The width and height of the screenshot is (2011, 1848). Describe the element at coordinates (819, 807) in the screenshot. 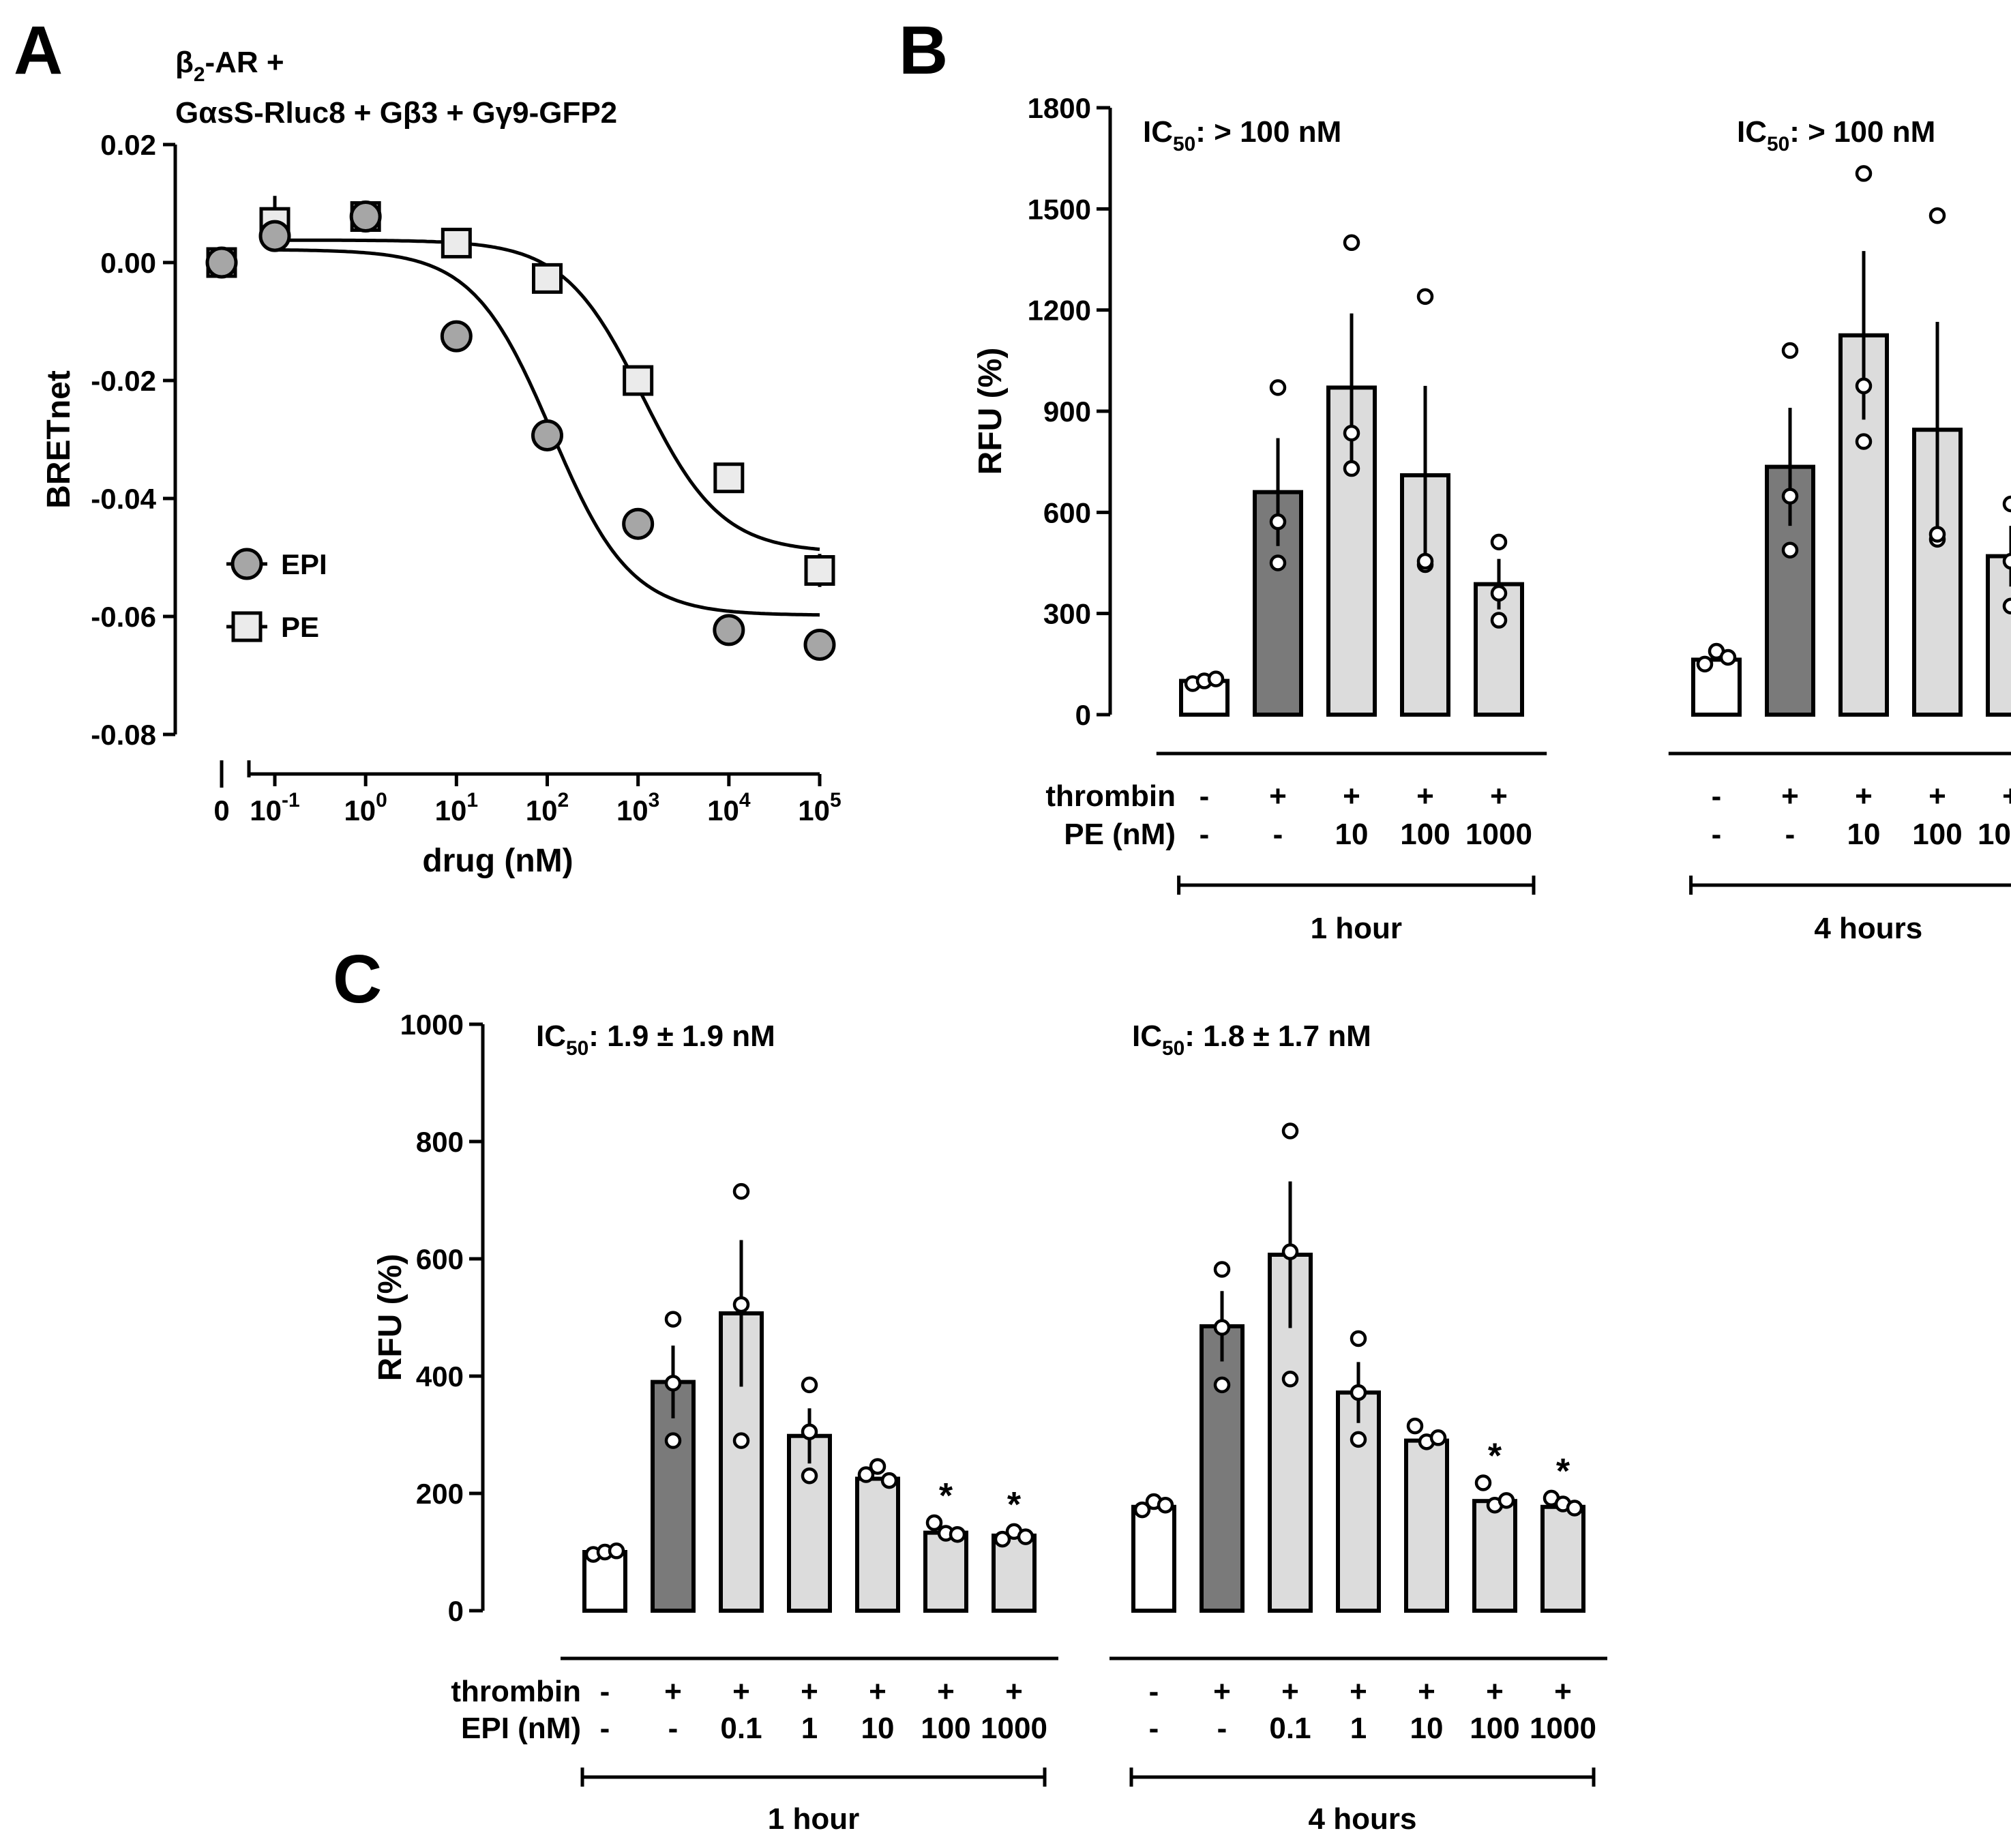

I see `panel-a-x-tick-label: 10⁵` at that location.